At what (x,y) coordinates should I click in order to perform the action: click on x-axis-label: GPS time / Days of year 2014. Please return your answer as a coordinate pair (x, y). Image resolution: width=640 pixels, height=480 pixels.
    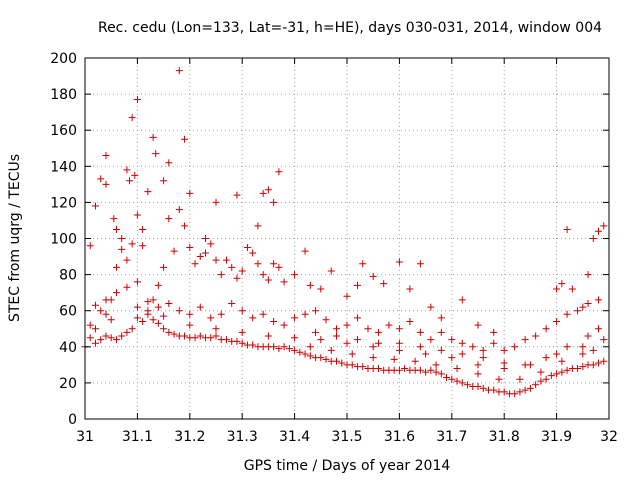
    Looking at the image, I should click on (347, 466).